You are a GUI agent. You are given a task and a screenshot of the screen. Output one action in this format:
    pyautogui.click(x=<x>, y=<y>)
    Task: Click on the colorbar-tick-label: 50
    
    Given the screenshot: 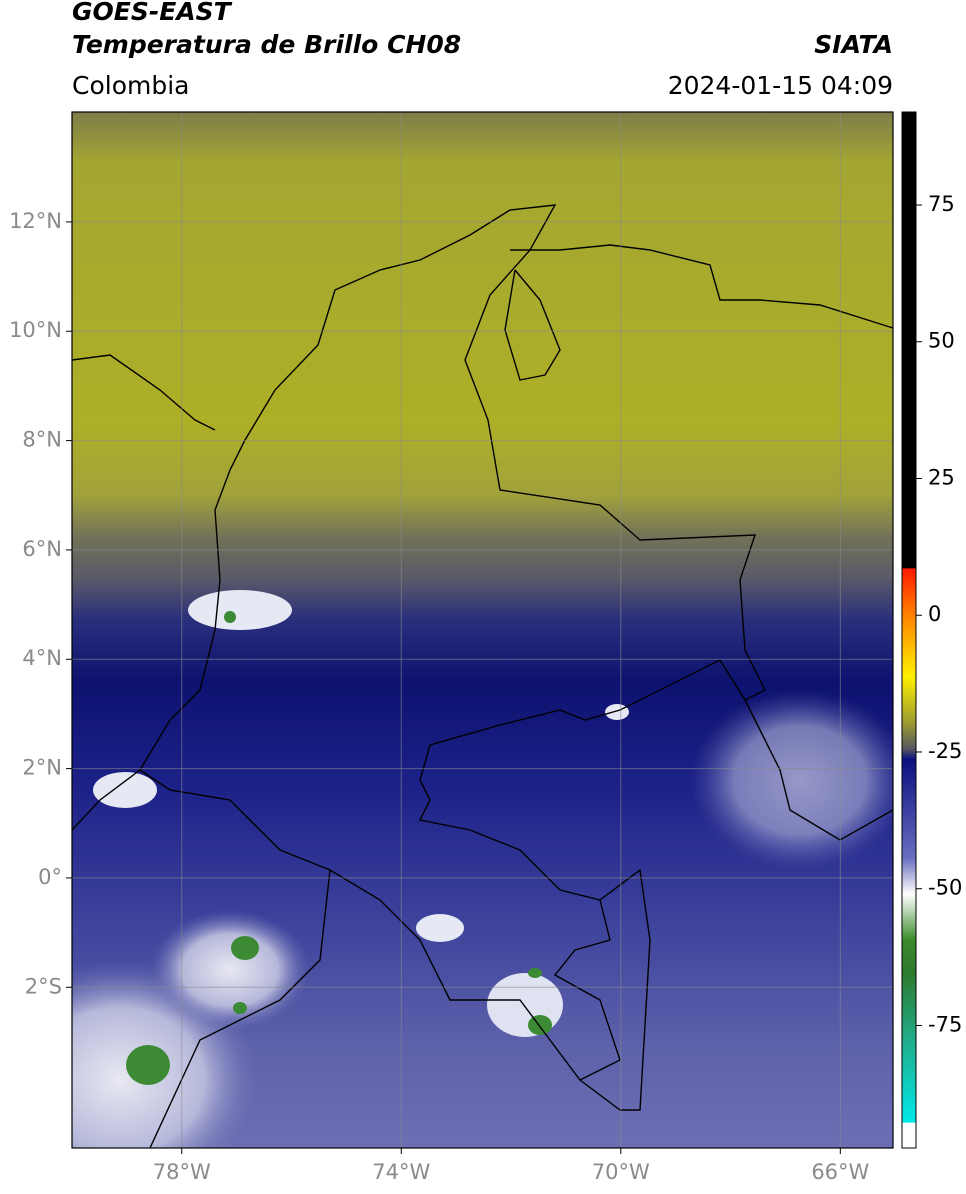 What is the action you would take?
    pyautogui.click(x=941, y=341)
    